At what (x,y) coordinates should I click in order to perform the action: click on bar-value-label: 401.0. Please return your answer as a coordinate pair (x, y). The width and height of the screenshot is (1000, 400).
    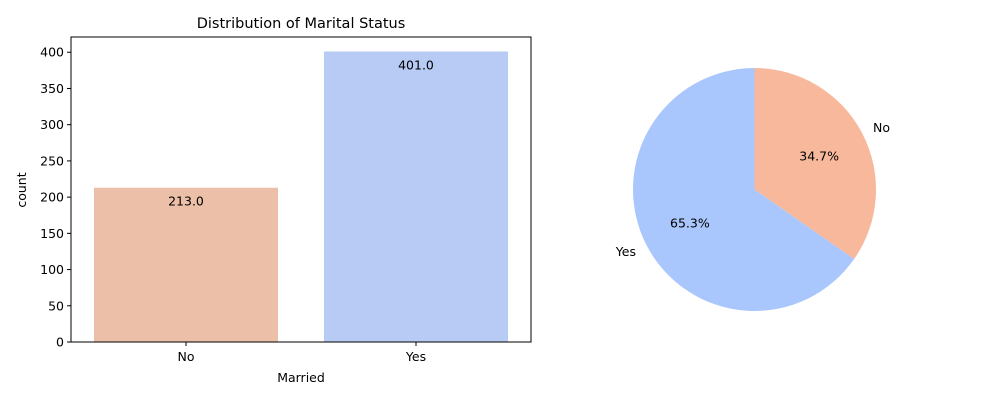
    Looking at the image, I should click on (416, 65).